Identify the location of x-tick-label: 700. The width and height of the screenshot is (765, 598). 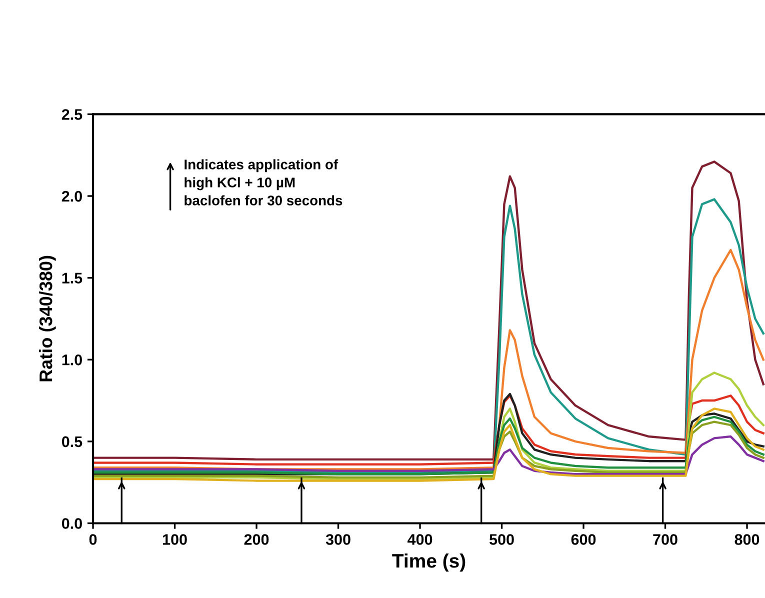
(665, 539).